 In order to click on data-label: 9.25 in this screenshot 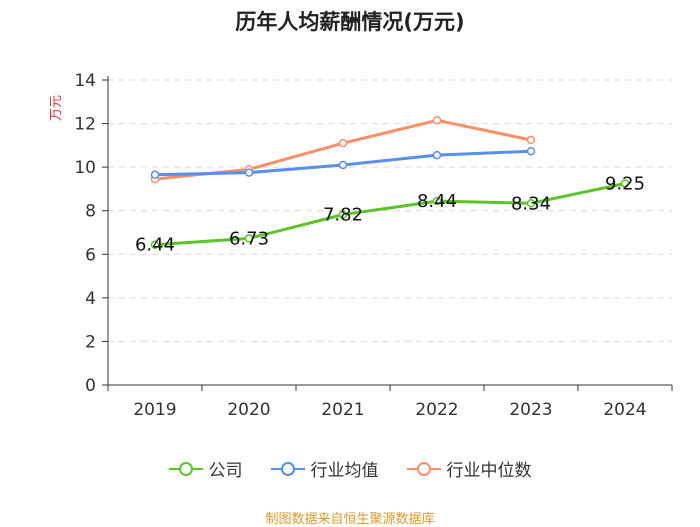, I will do `click(625, 183)`.